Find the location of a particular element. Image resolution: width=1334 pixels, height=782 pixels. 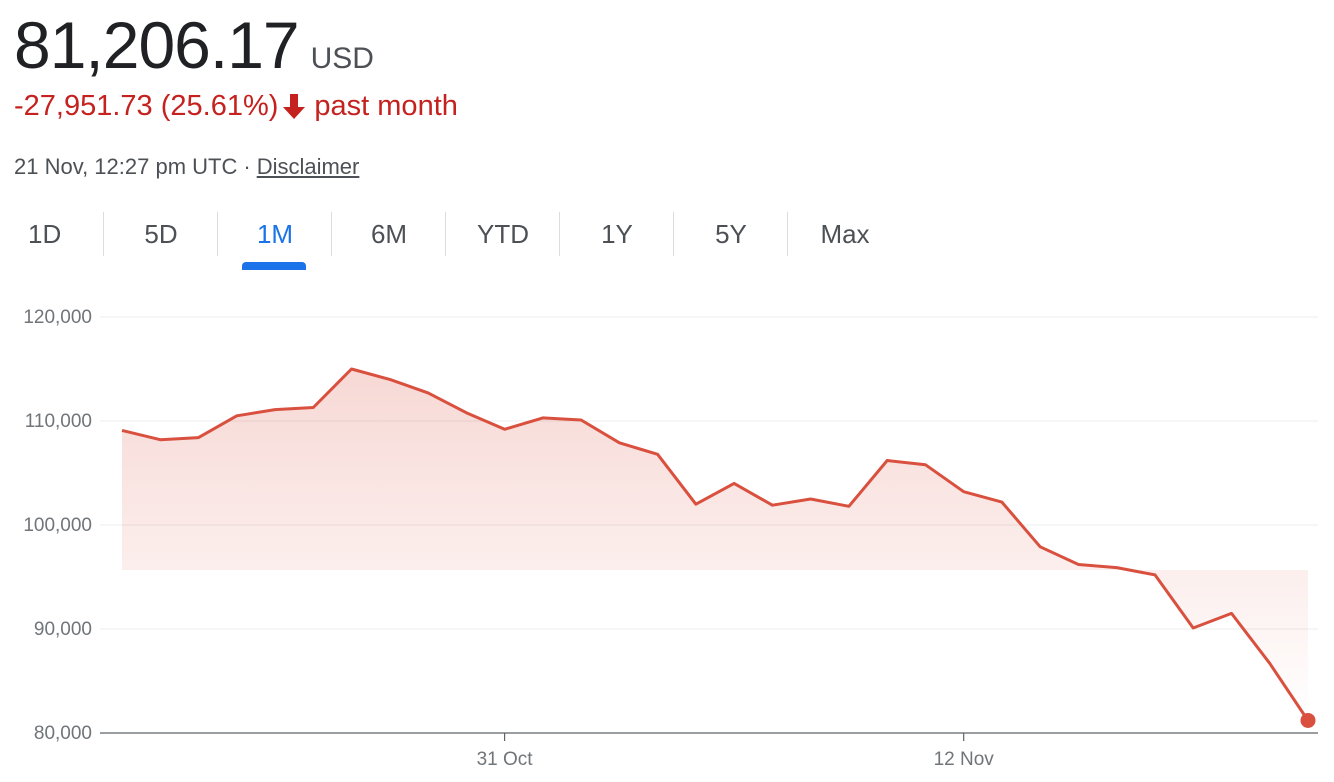

timestamp-row: 21 Nov, 12:27 pm UTC · Disclaimer is located at coordinates (186, 167).